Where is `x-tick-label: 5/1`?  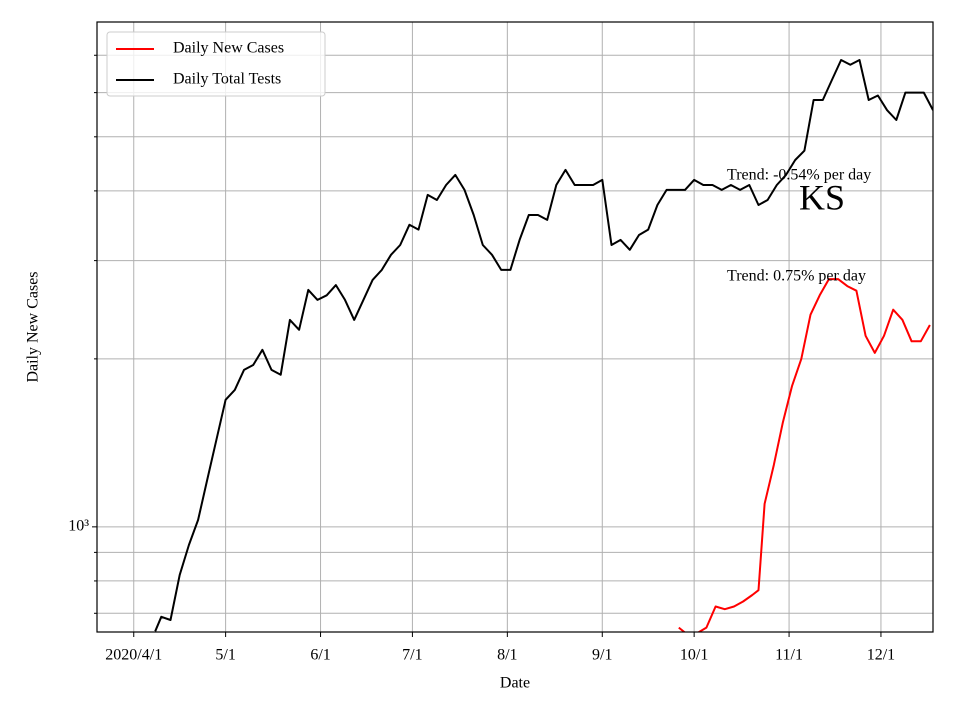 x-tick-label: 5/1 is located at coordinates (225, 655).